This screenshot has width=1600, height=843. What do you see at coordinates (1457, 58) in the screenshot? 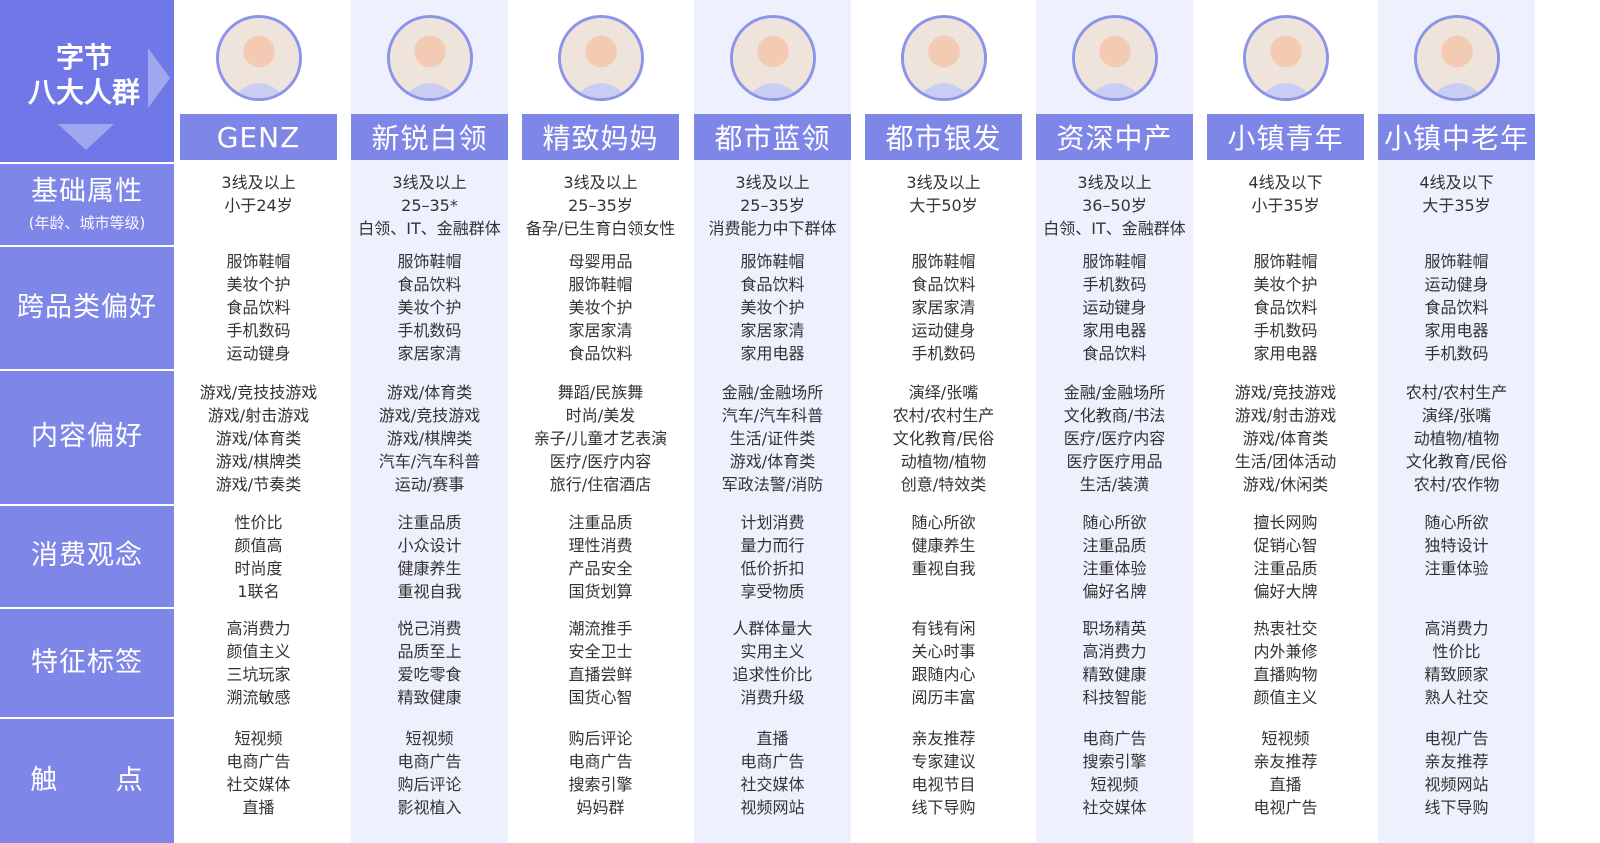
I see `farmer-hat-avatar-icon` at bounding box center [1457, 58].